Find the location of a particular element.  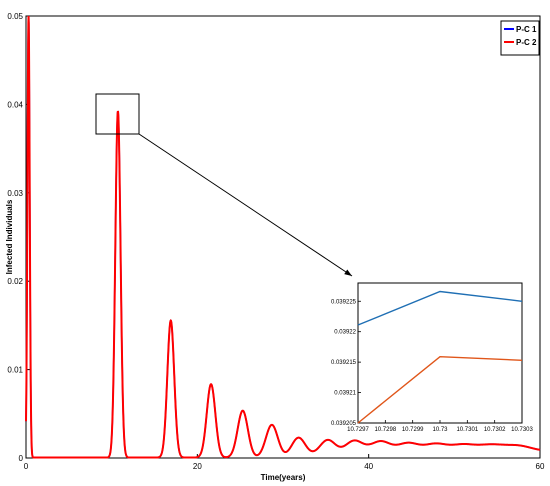

x-axis-label: Time(years) is located at coordinates (283, 477).